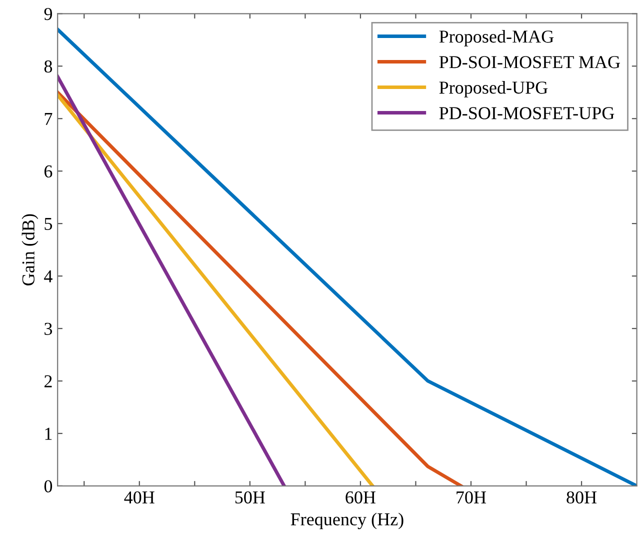 The width and height of the screenshot is (640, 546). I want to click on x-tick-label: 50H, so click(250, 497).